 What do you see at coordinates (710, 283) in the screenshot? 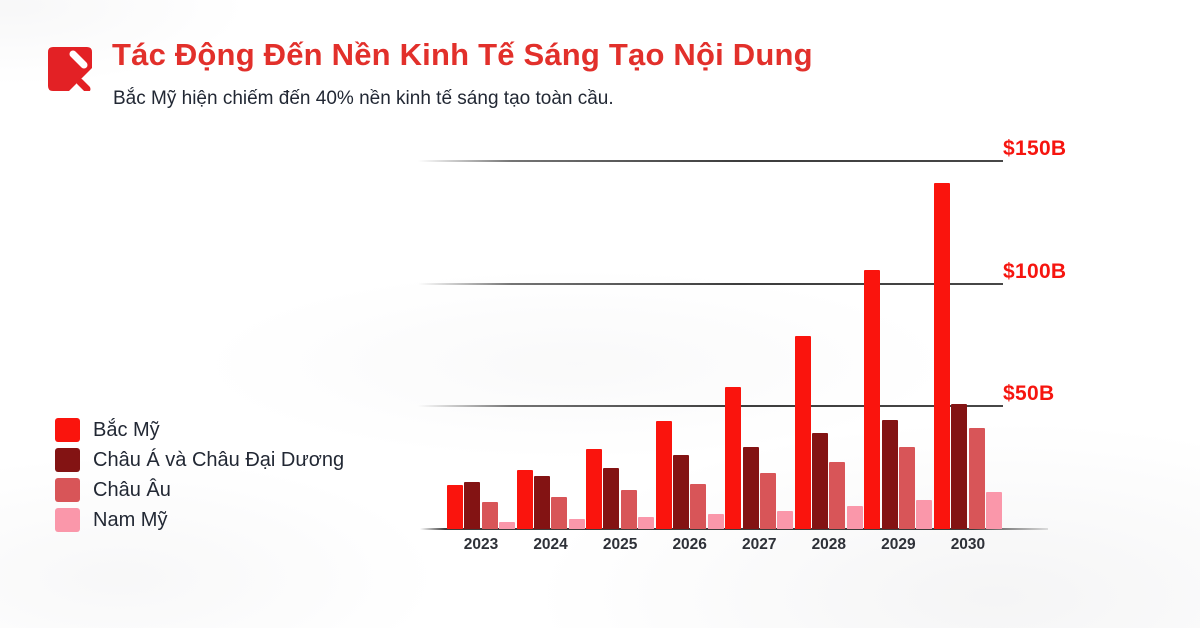
I see `gridline-100b` at bounding box center [710, 283].